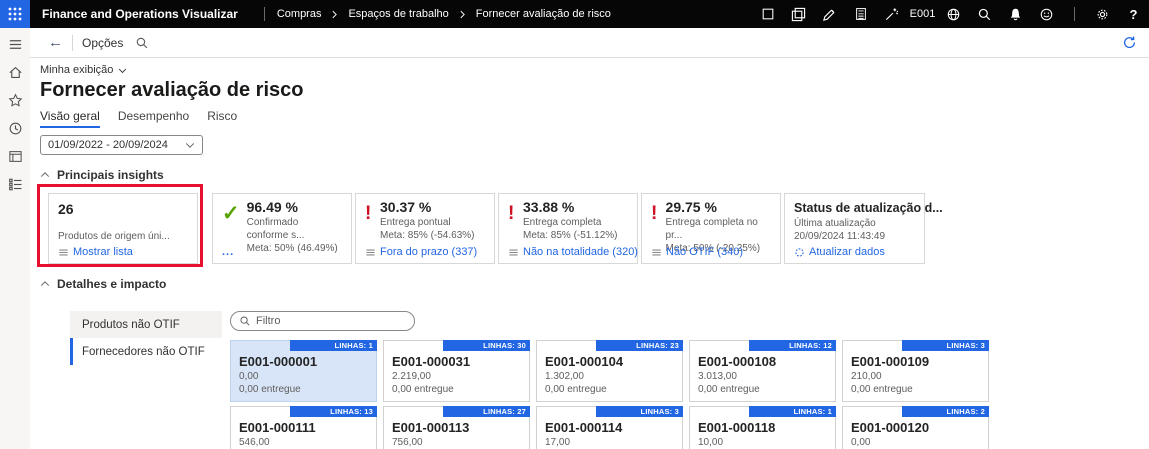 Image resolution: width=1149 pixels, height=449 pixels. Describe the element at coordinates (15, 184) in the screenshot. I see `nav-modules-button` at that location.